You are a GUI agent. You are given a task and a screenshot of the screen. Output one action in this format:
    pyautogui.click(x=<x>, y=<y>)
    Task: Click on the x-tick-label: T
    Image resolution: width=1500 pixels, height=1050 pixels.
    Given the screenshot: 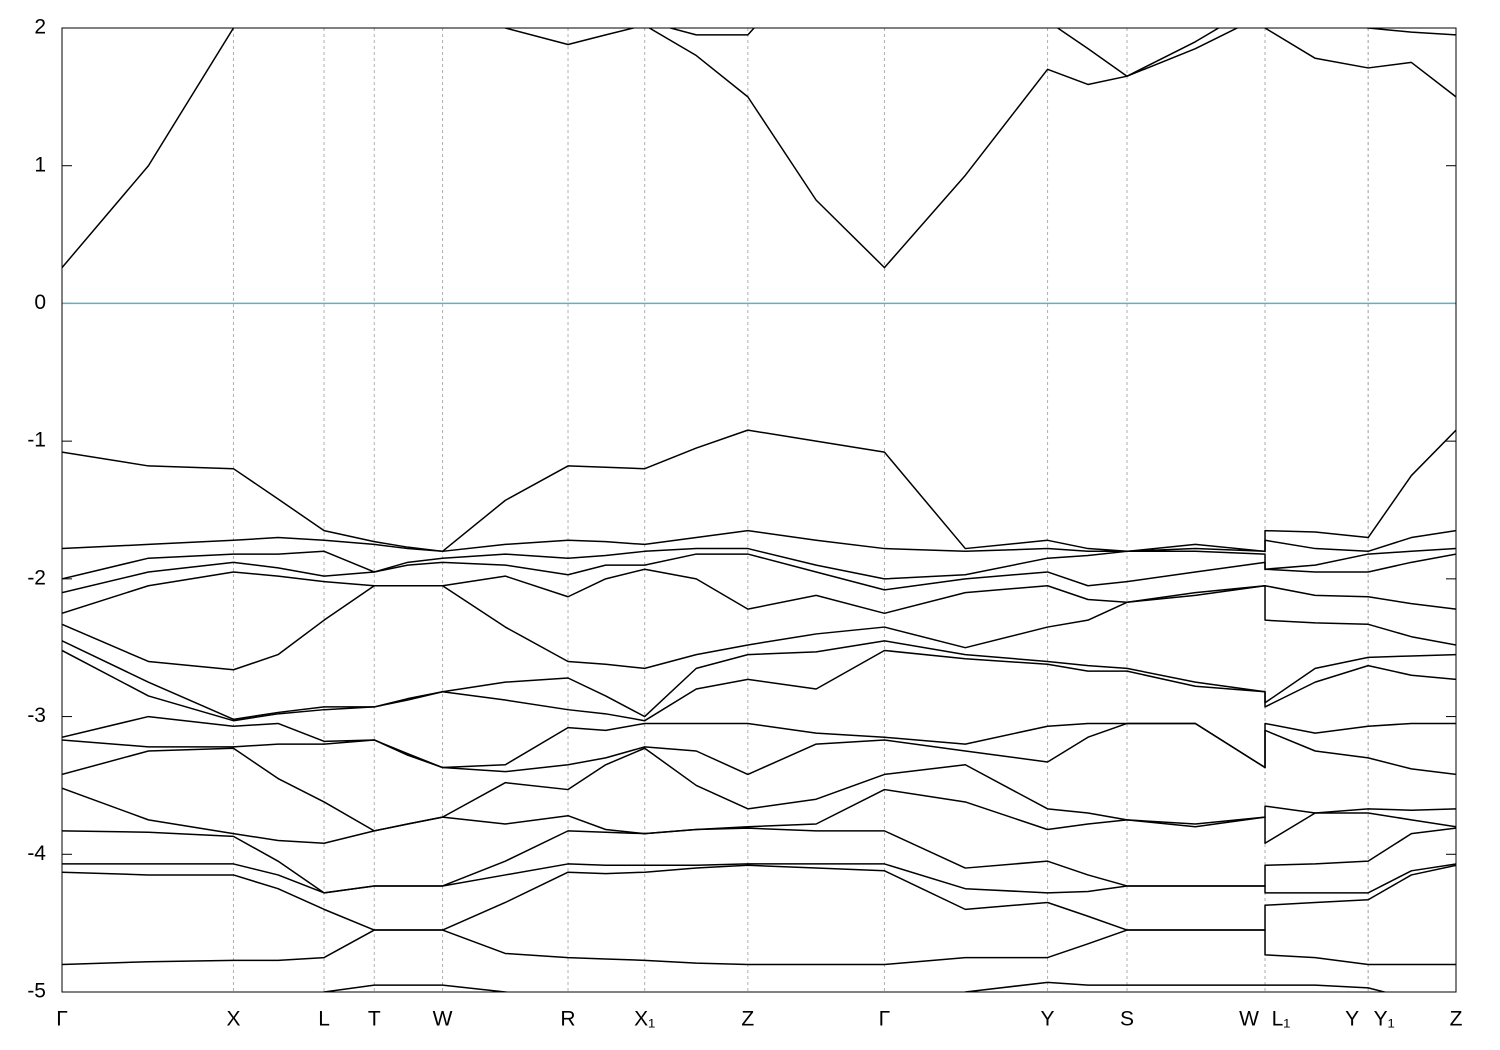 What is the action you would take?
    pyautogui.click(x=374, y=1019)
    